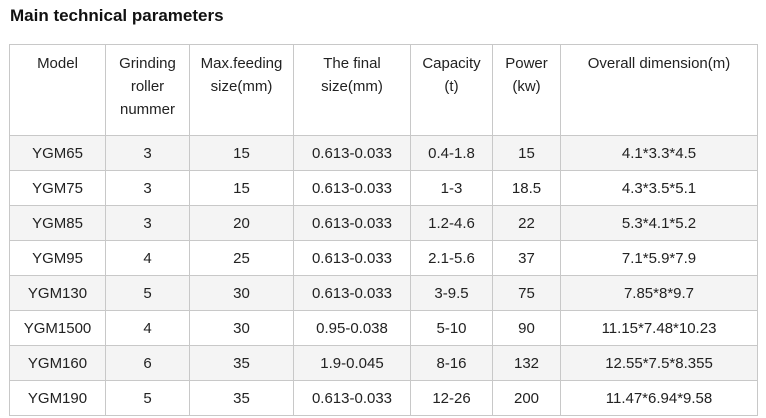 The height and width of the screenshot is (418, 766). I want to click on cell-model: YGM95, so click(57, 258).